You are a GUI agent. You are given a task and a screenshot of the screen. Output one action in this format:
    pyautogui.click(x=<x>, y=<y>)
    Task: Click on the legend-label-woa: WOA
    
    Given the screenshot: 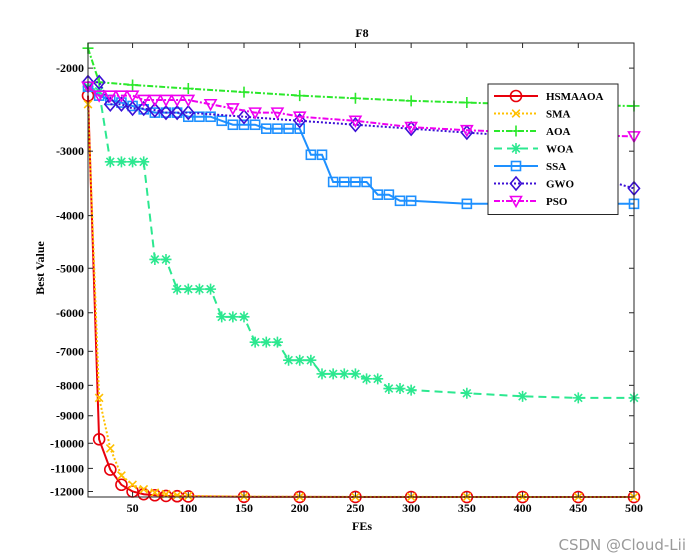 What is the action you would take?
    pyautogui.click(x=560, y=150)
    